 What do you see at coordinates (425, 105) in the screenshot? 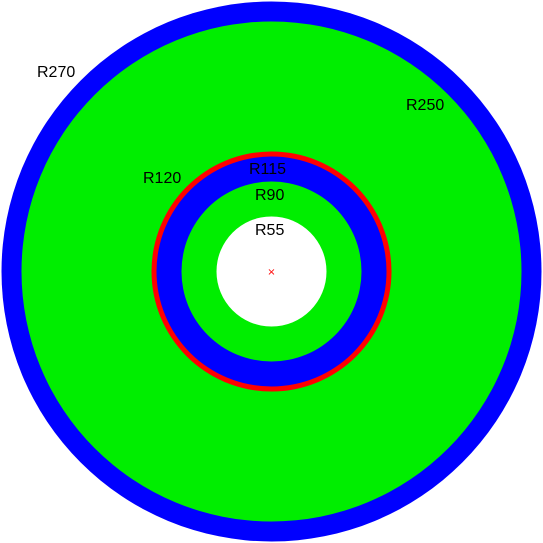
I see `label-r250: R250` at bounding box center [425, 105].